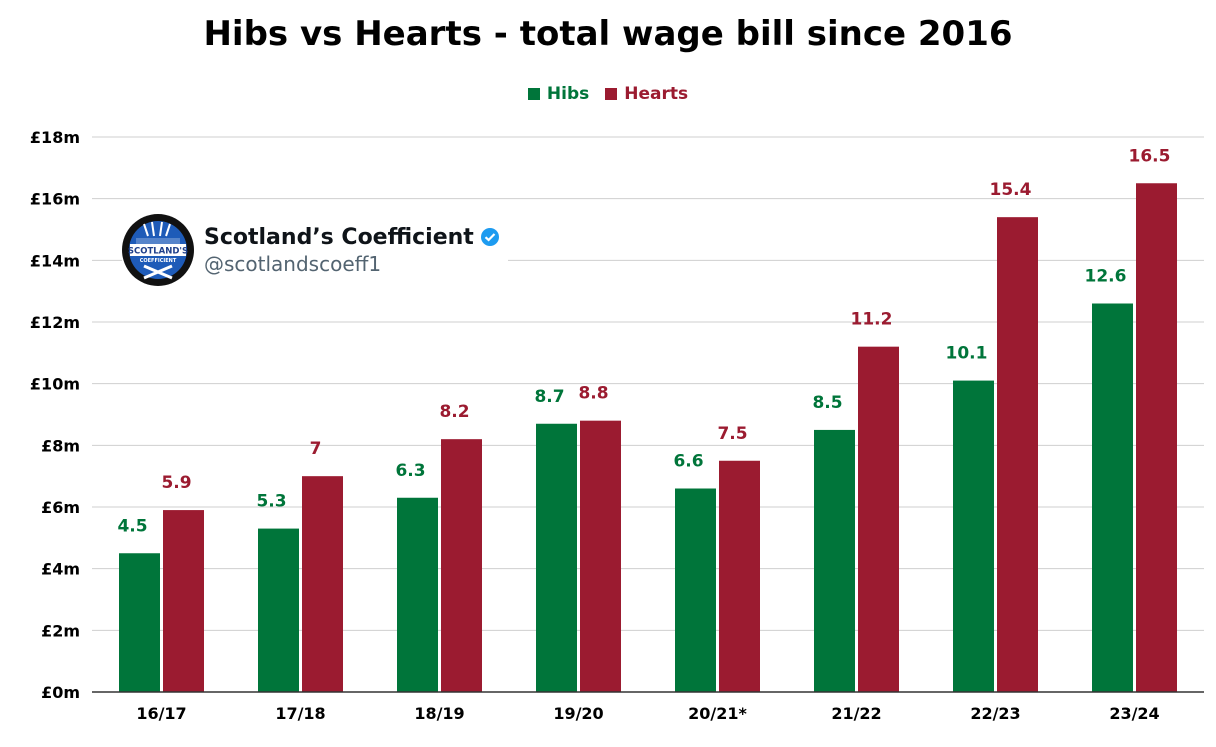 This screenshot has height=747, width=1216. I want to click on y-tick-label: £14m, so click(55, 260).